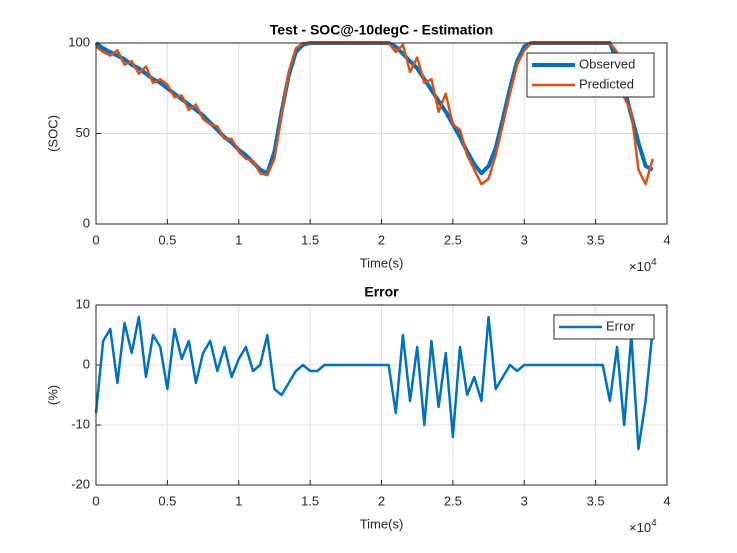 This screenshot has width=737, height=553. Describe the element at coordinates (621, 325) in the screenshot. I see `legend-label: Error` at that location.